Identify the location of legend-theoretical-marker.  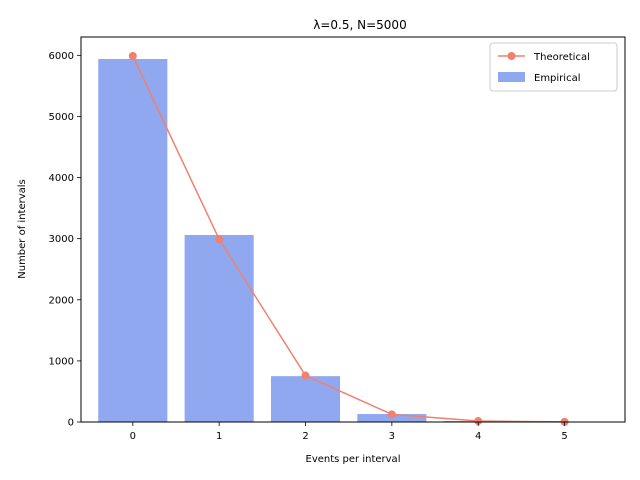
(511, 56).